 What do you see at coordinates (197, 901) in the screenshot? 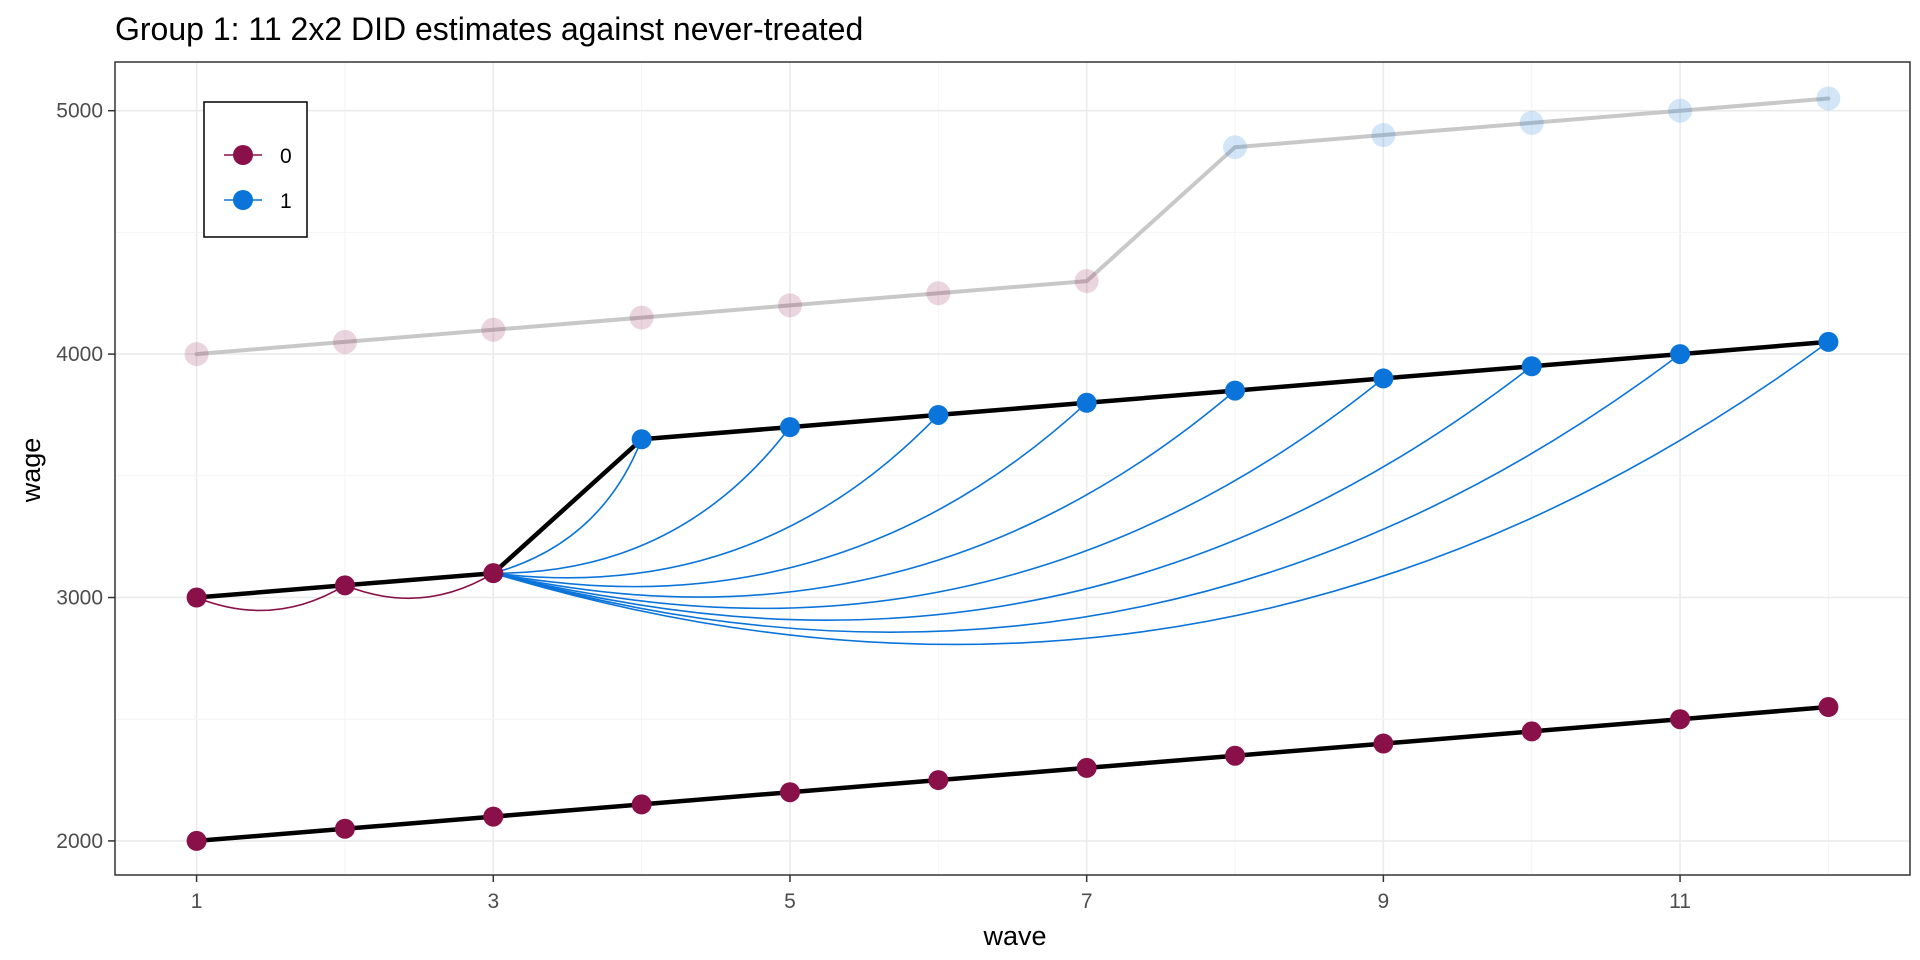
I see `x-tick-label: 1` at bounding box center [197, 901].